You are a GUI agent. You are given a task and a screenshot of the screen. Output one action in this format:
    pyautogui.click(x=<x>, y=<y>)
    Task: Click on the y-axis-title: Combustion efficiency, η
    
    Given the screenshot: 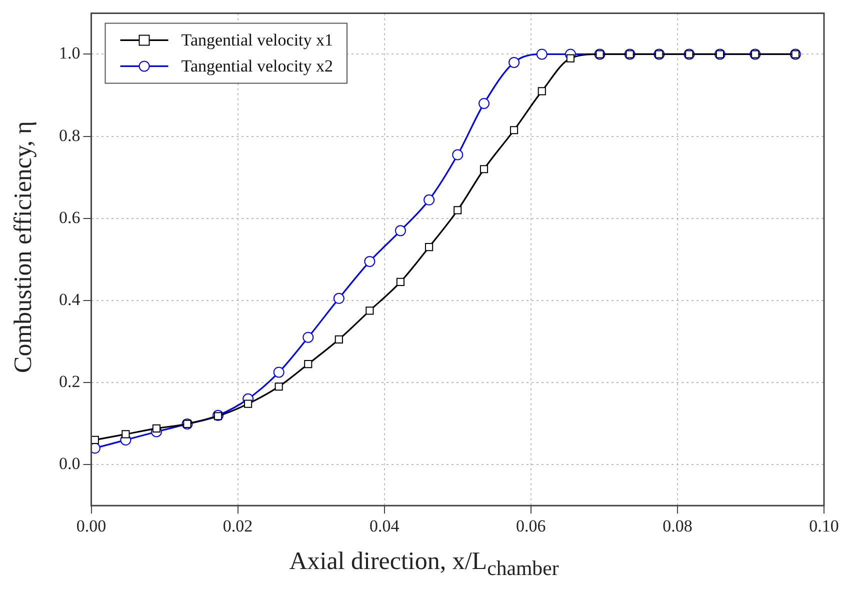 What is the action you would take?
    pyautogui.click(x=24, y=247)
    